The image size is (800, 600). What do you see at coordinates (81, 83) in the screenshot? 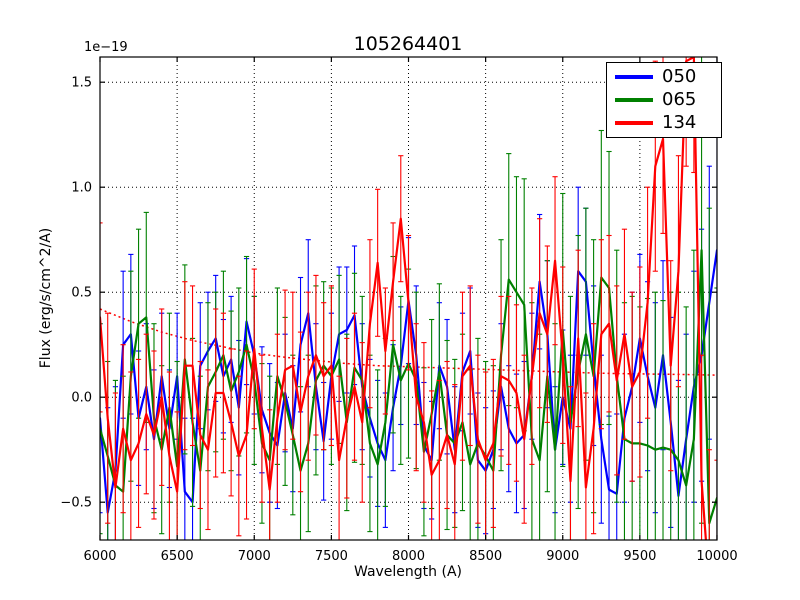
I see `svg-text: 1.5` at bounding box center [81, 83].